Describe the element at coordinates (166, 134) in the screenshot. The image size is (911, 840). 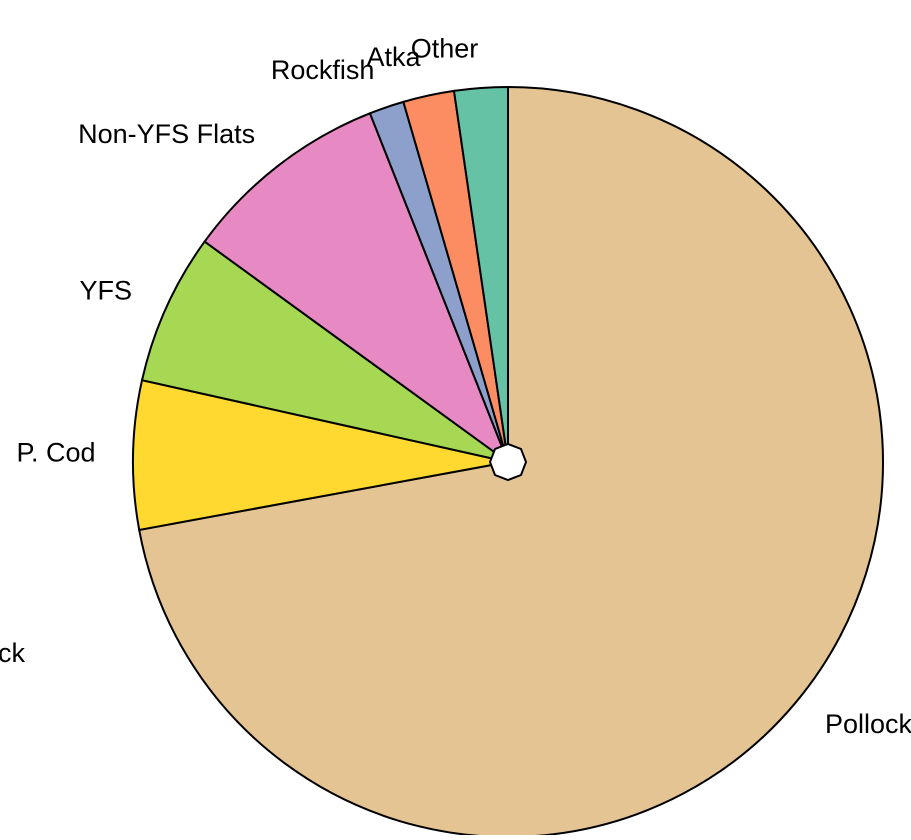
I see `slice-label: Non-YFS Flats` at that location.